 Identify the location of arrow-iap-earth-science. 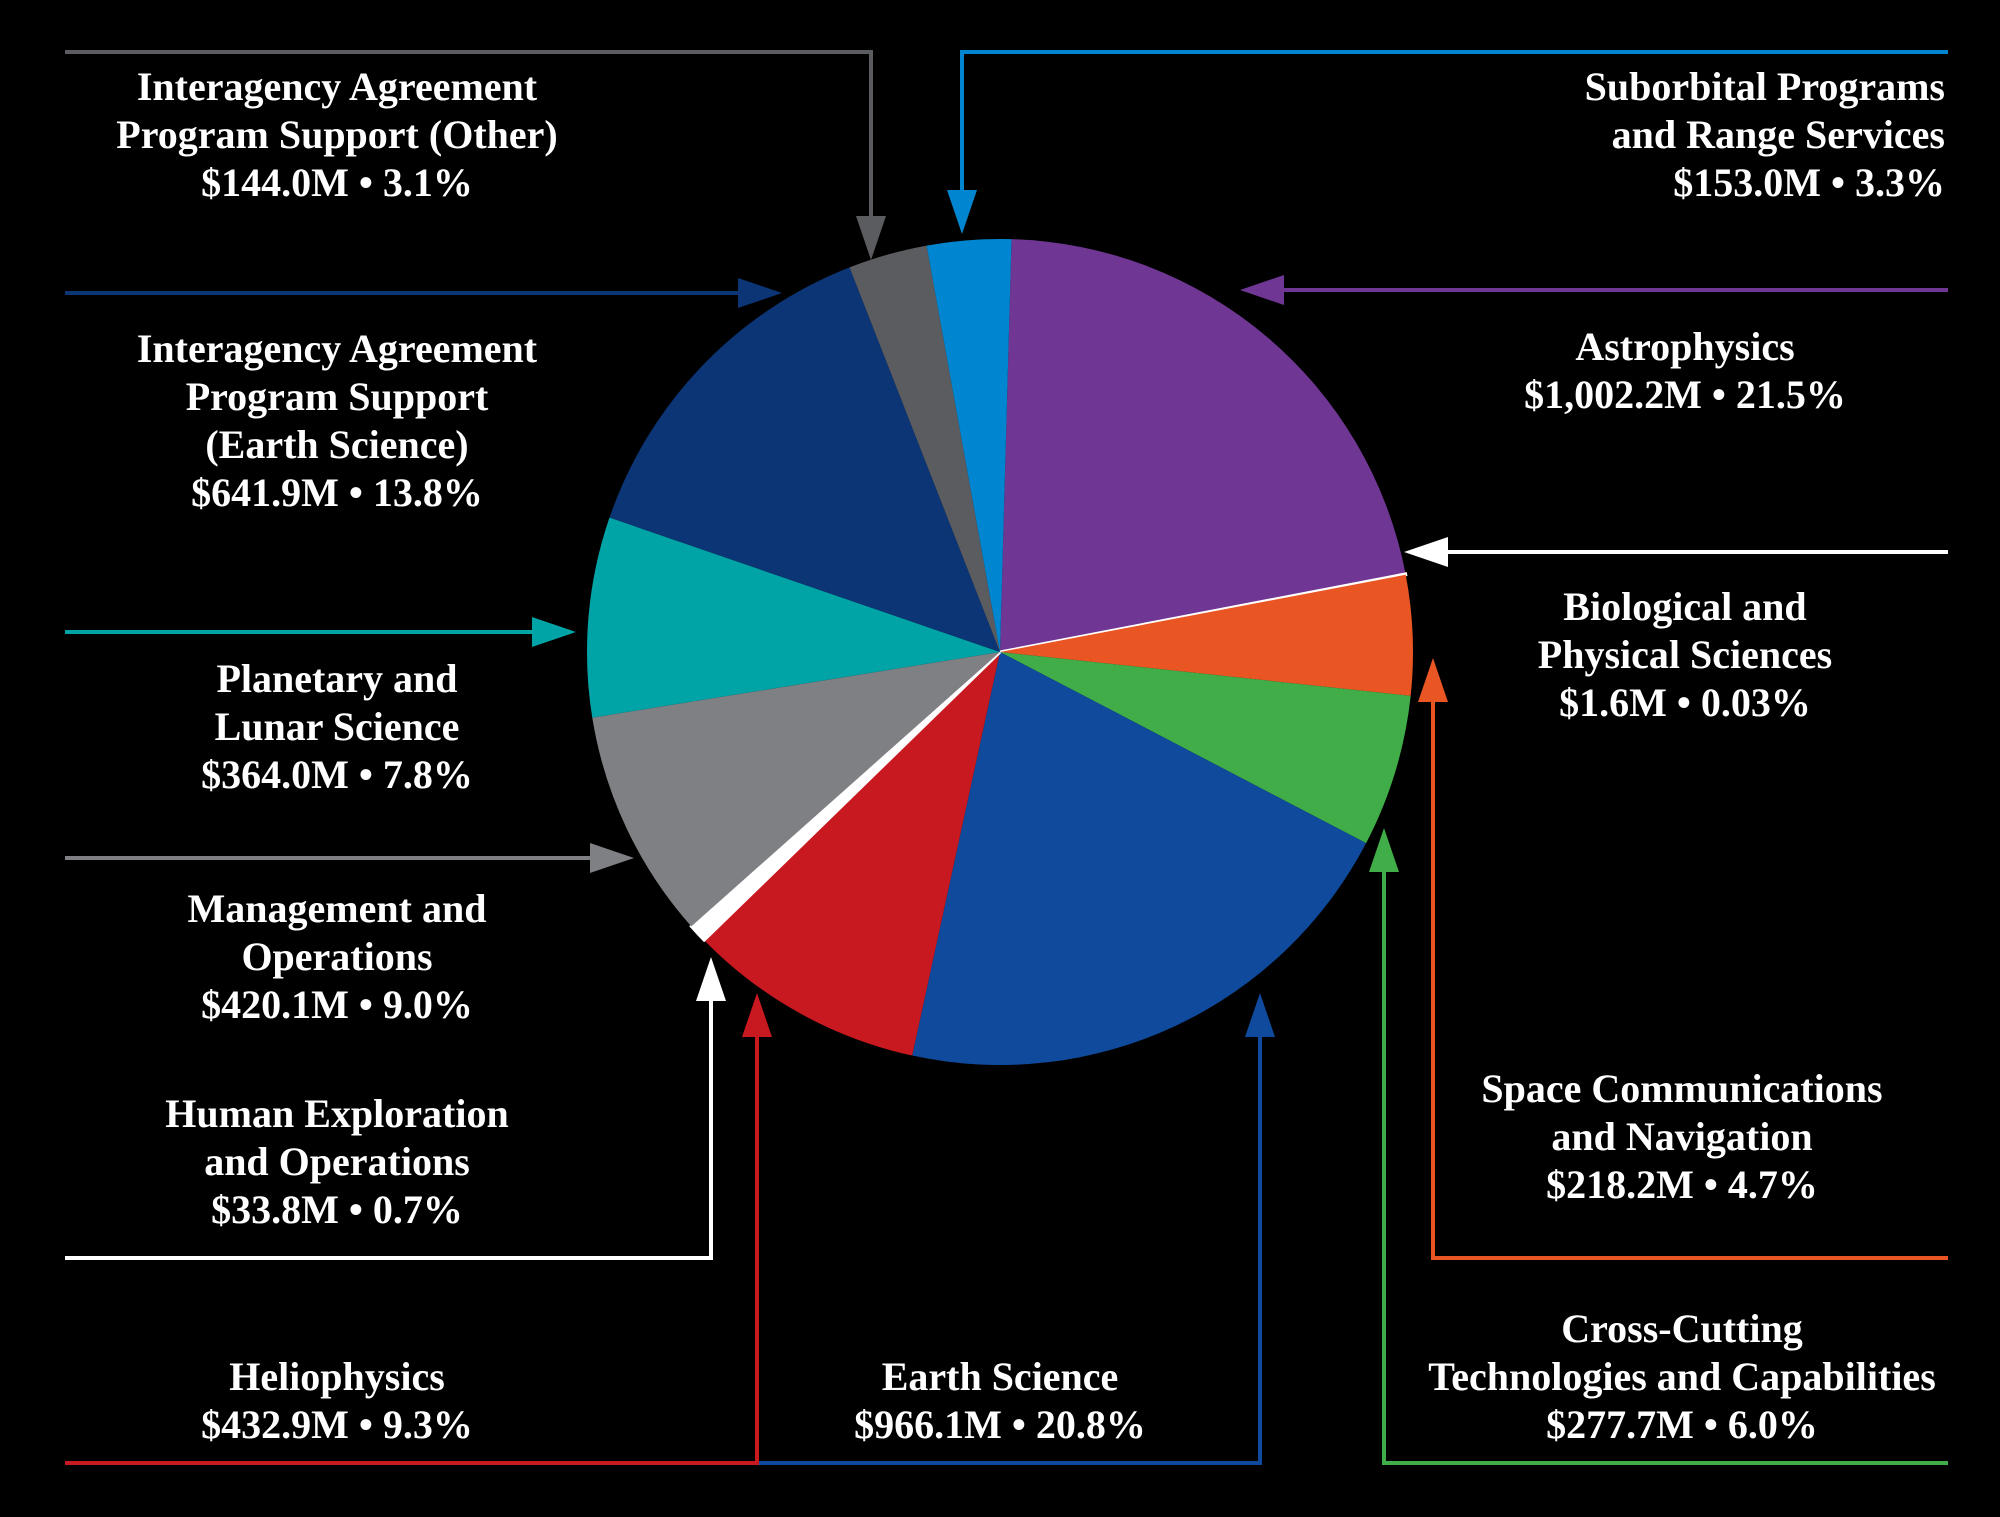
(760, 293).